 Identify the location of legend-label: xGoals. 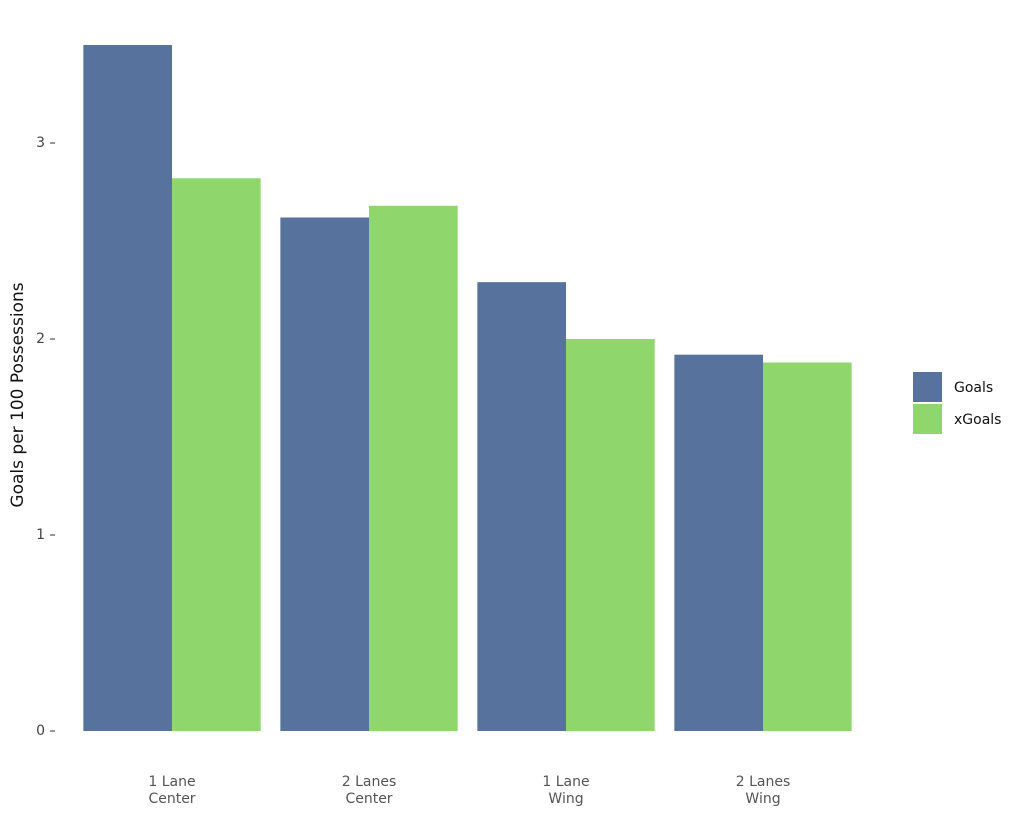
(977, 420).